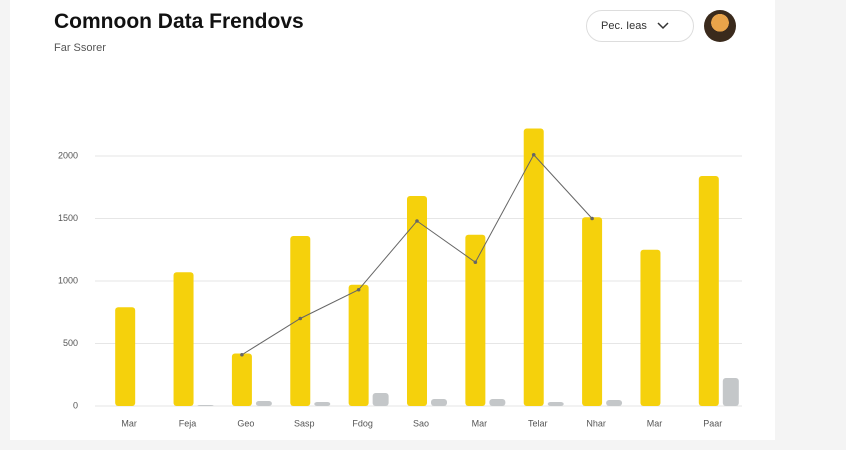 This screenshot has width=846, height=450. What do you see at coordinates (362, 423) in the screenshot?
I see `x-tick-label: Fdog` at bounding box center [362, 423].